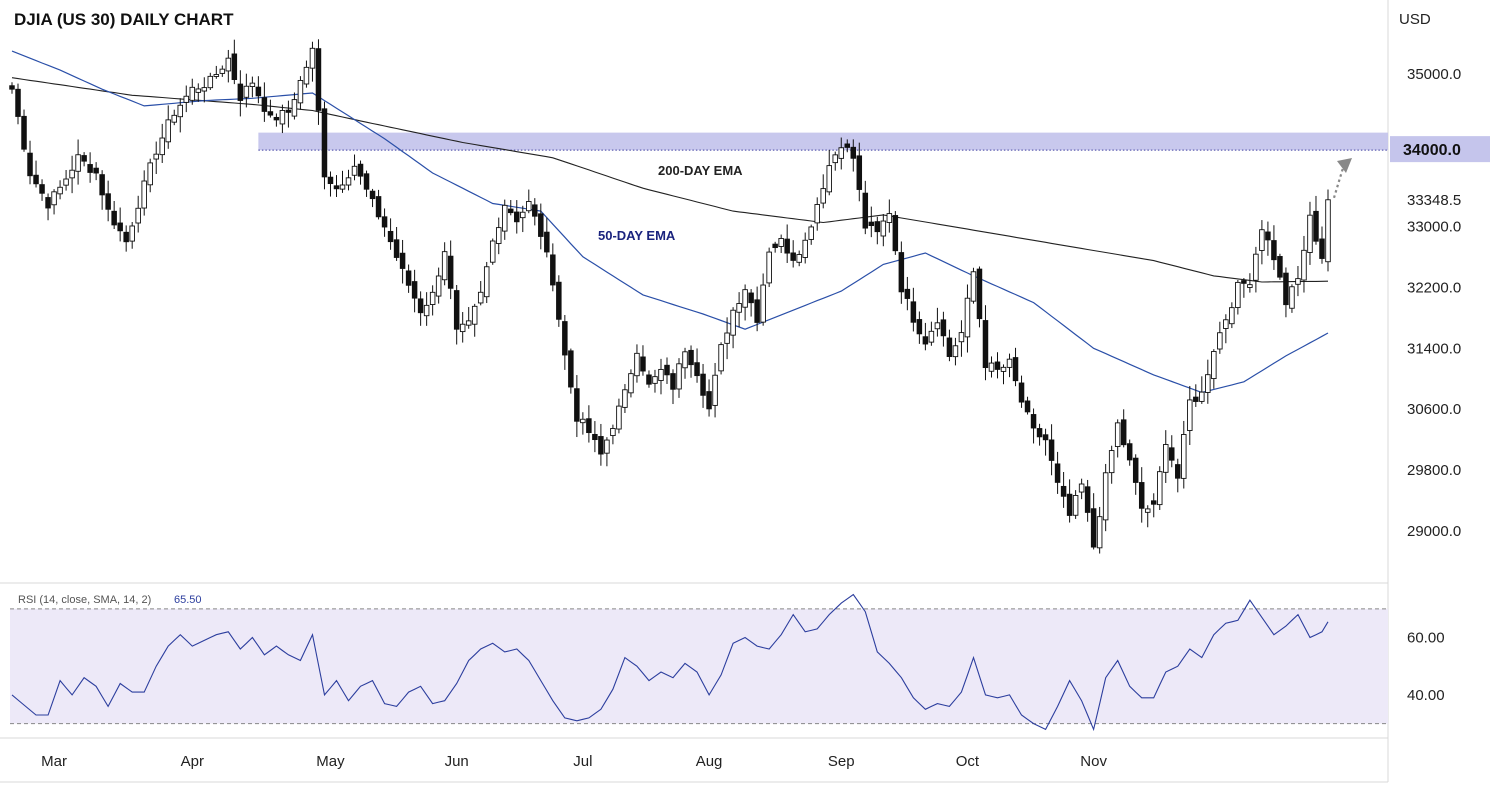  What do you see at coordinates (582, 761) in the screenshot?
I see `month-label: Jul` at bounding box center [582, 761].